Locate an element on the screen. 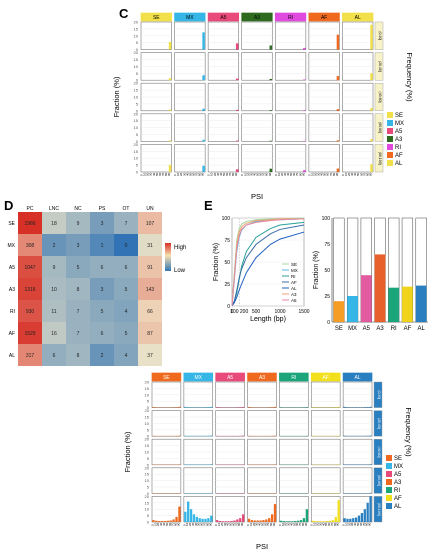 This screenshot has width=433, height=550. x-tick-label: AL is located at coordinates (421, 329).